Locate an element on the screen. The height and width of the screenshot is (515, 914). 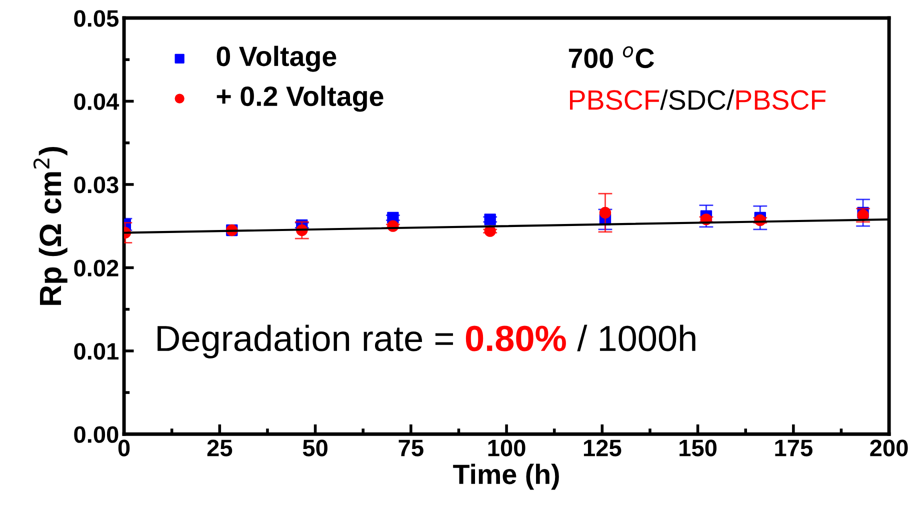
x-tick-label: 75 is located at coordinates (411, 448).